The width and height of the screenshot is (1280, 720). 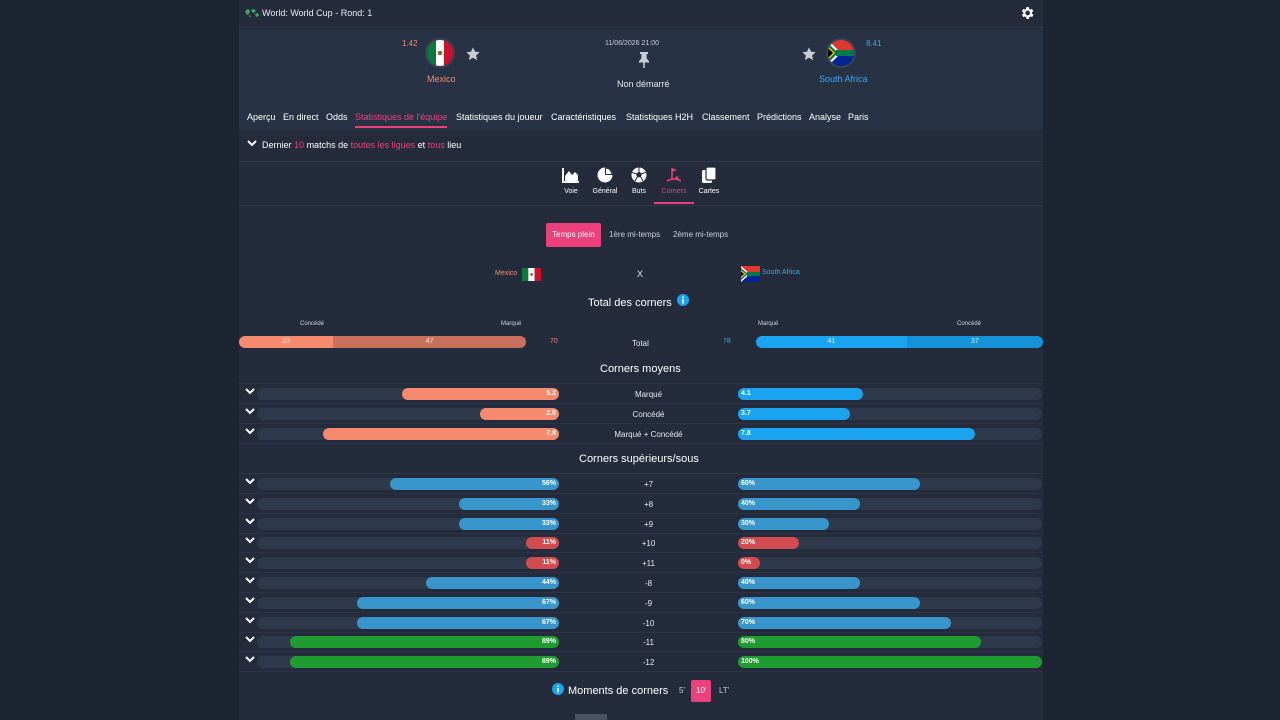 What do you see at coordinates (639, 184) in the screenshot?
I see `stat-tab-buts: Buts` at bounding box center [639, 184].